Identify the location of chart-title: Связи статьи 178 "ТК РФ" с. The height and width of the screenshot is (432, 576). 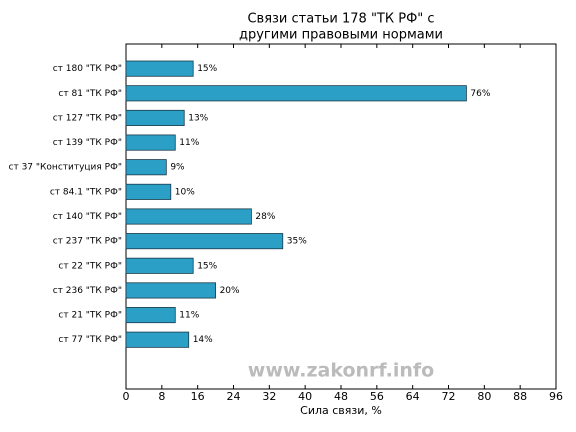
(340, 19).